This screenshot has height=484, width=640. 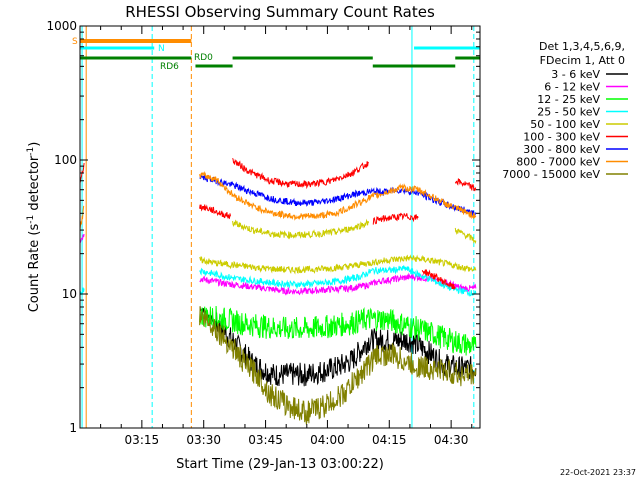 I want to click on legend-header-line-1: Det 1,3,4,5,6,9,, so click(x=582, y=46).